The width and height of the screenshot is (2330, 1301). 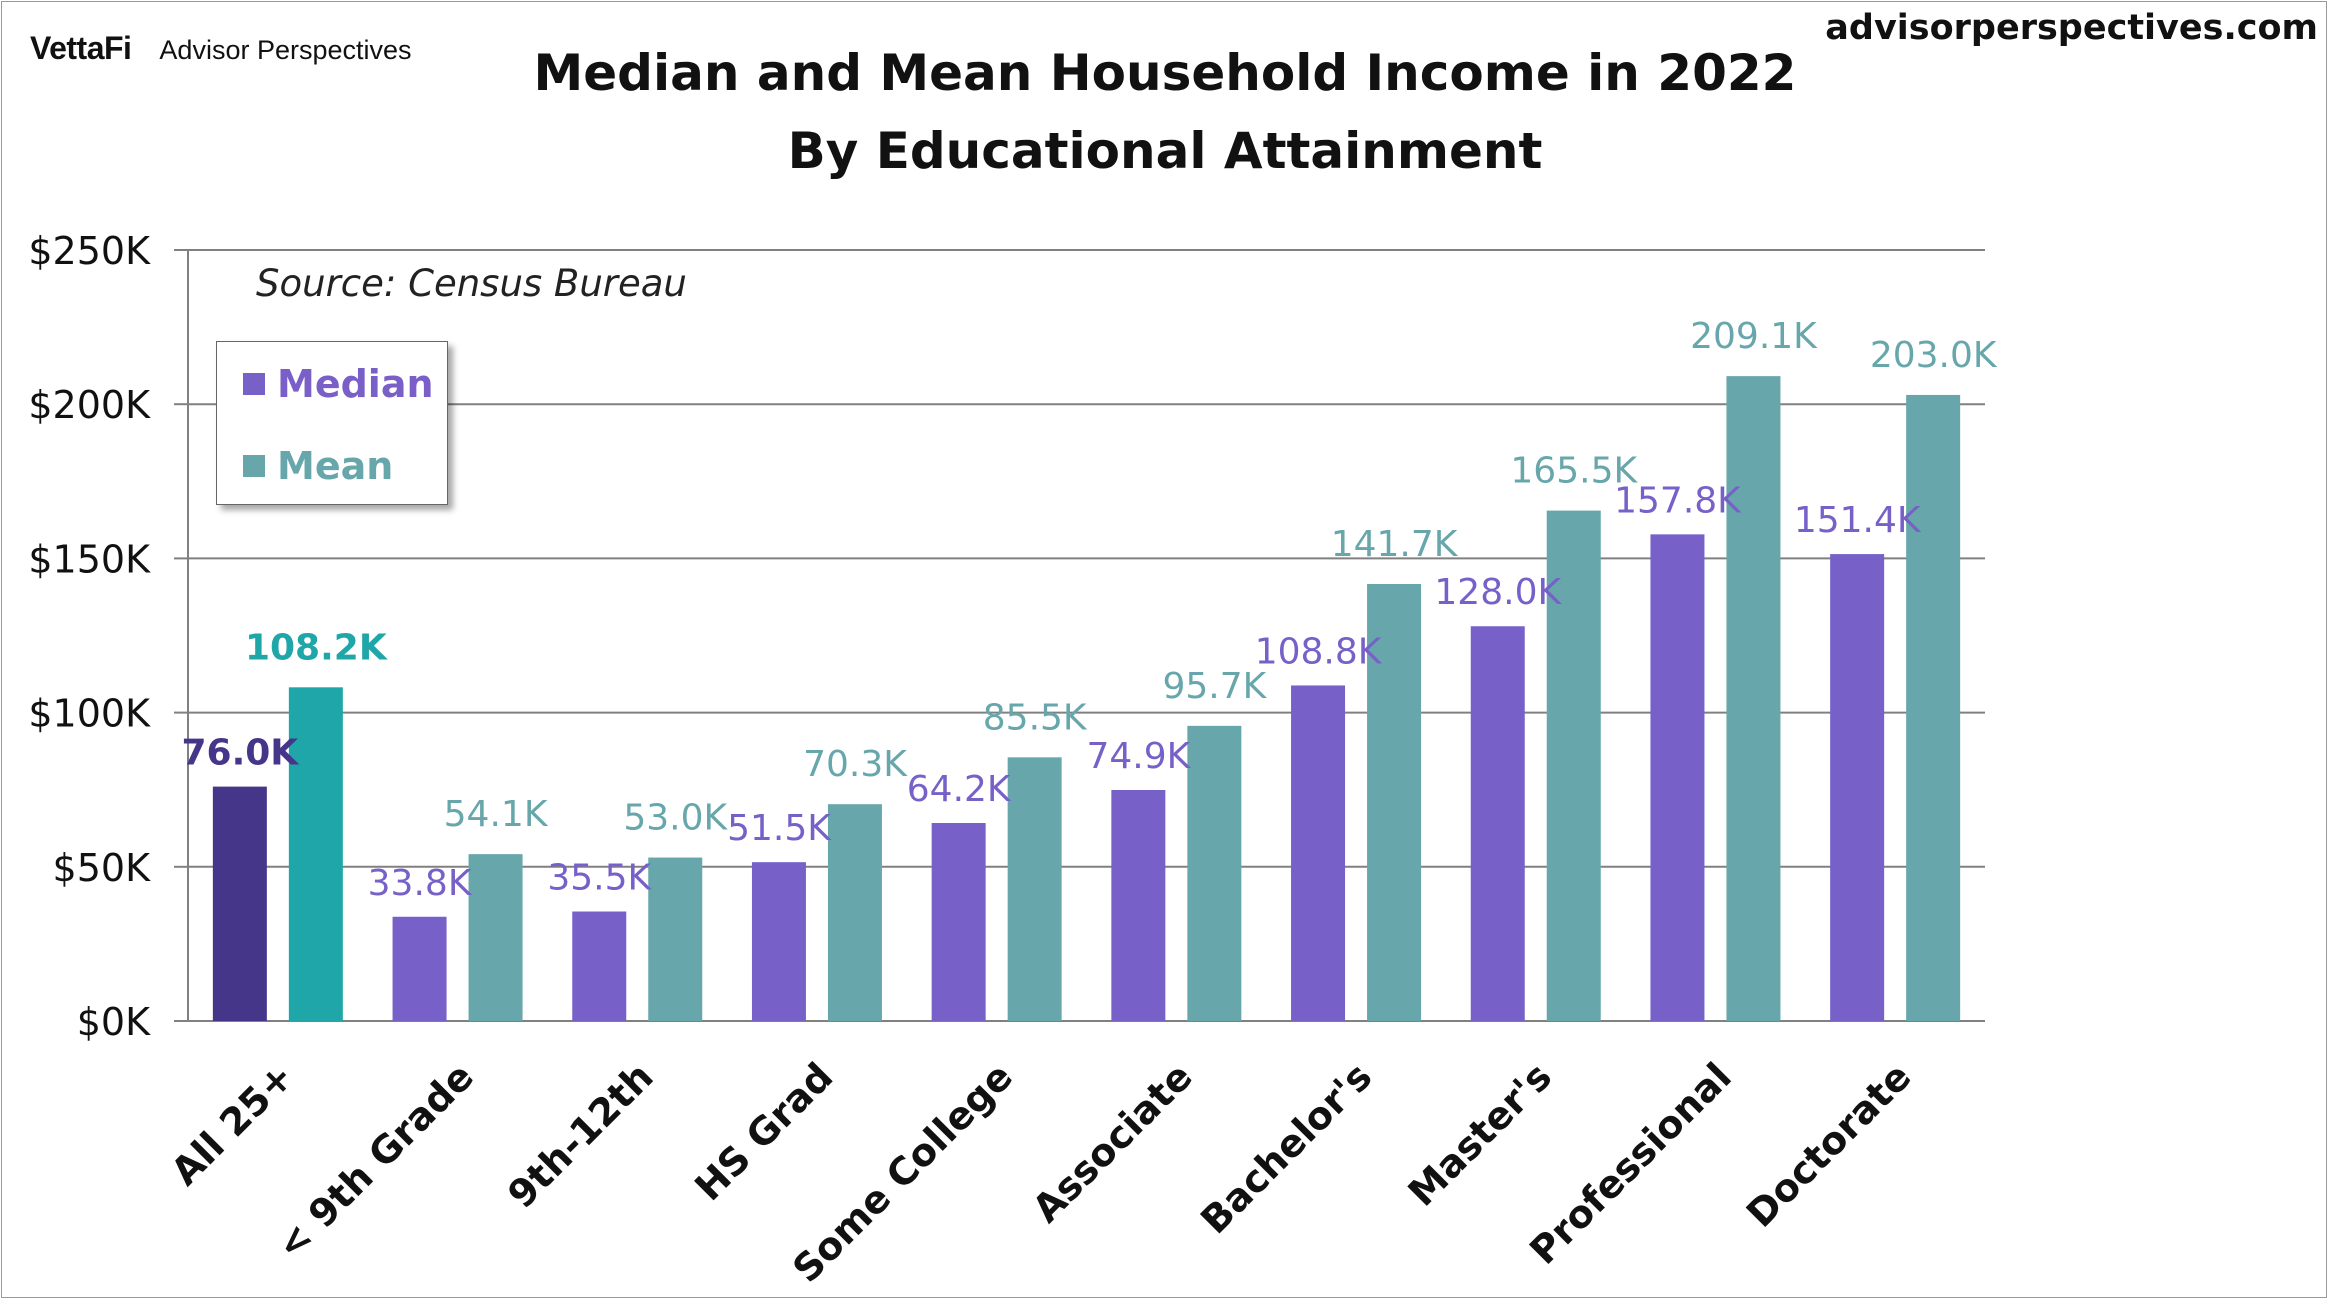 I want to click on chart-title: Median and Mean Household Income in 2022, so click(x=1165, y=73).